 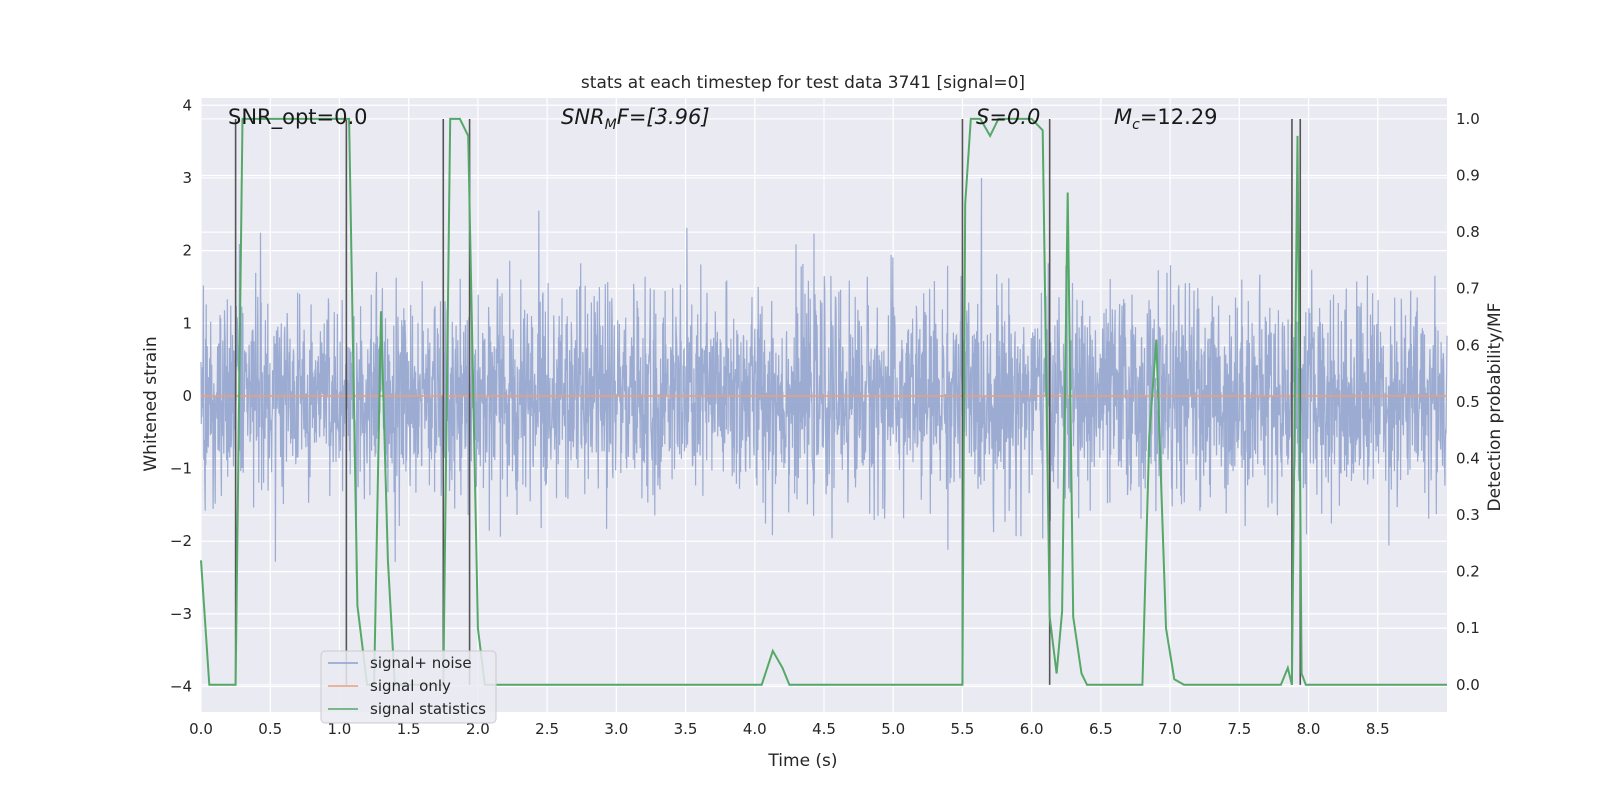 What do you see at coordinates (409, 729) in the screenshot?
I see `x-tick-label-3: 1.5` at bounding box center [409, 729].